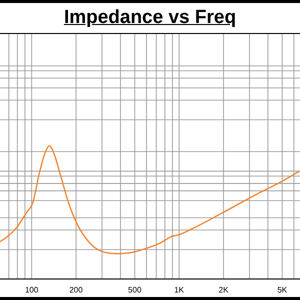 This screenshot has height=300, width=300. What do you see at coordinates (150, 18) in the screenshot?
I see `chart-title: Impedance vs Freq` at bounding box center [150, 18].